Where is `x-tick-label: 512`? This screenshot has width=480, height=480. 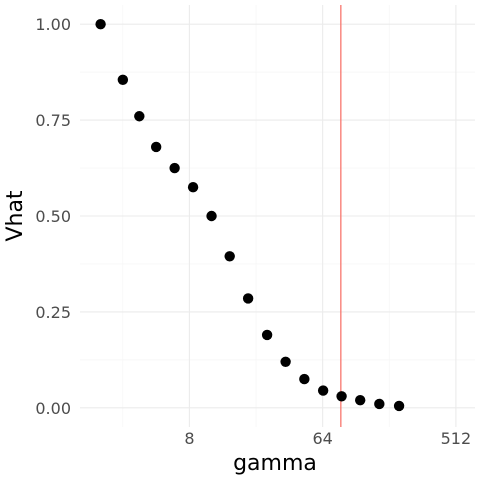
x-tick-label: 512 is located at coordinates (456, 438).